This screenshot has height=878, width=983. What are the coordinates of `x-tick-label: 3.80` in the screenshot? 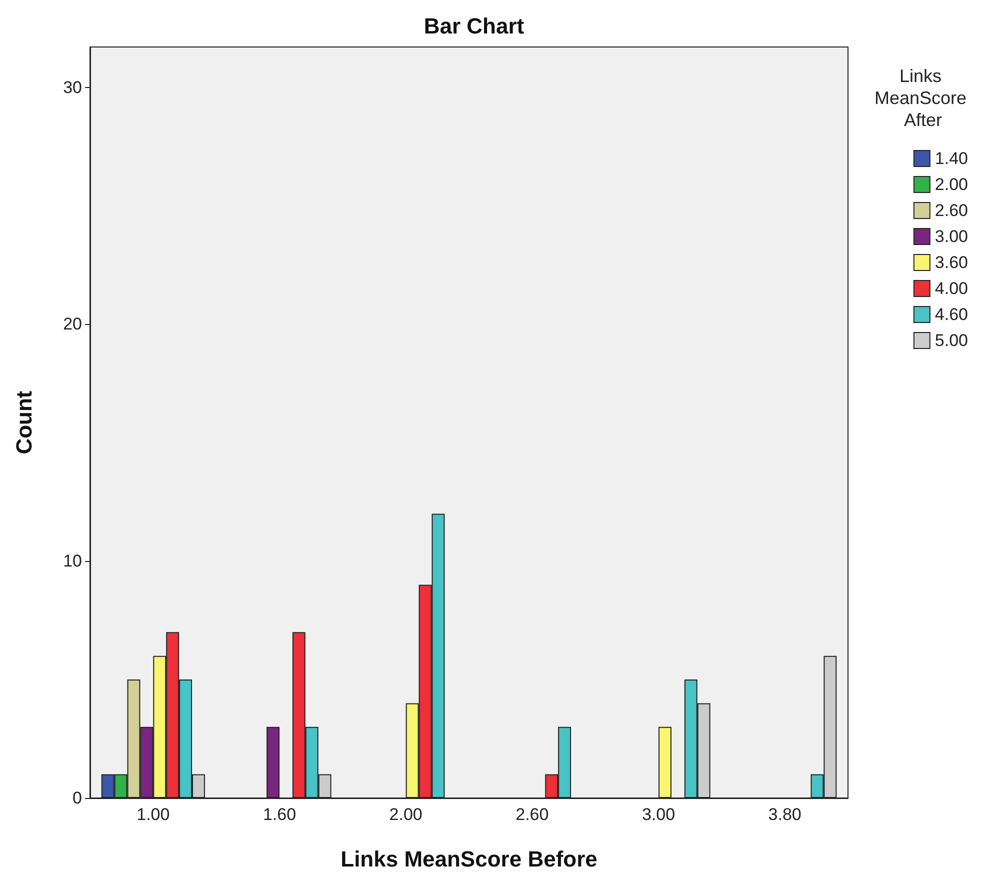 It's located at (785, 814).